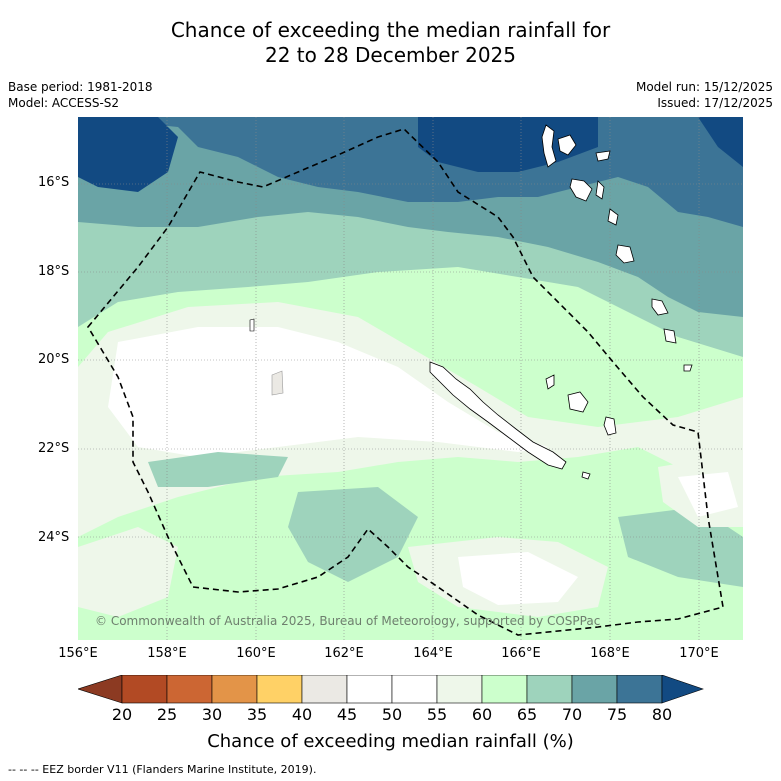 Image resolution: width=781 pixels, height=781 pixels. What do you see at coordinates (610, 653) in the screenshot?
I see `lon-label-168e: 168°E` at bounding box center [610, 653].